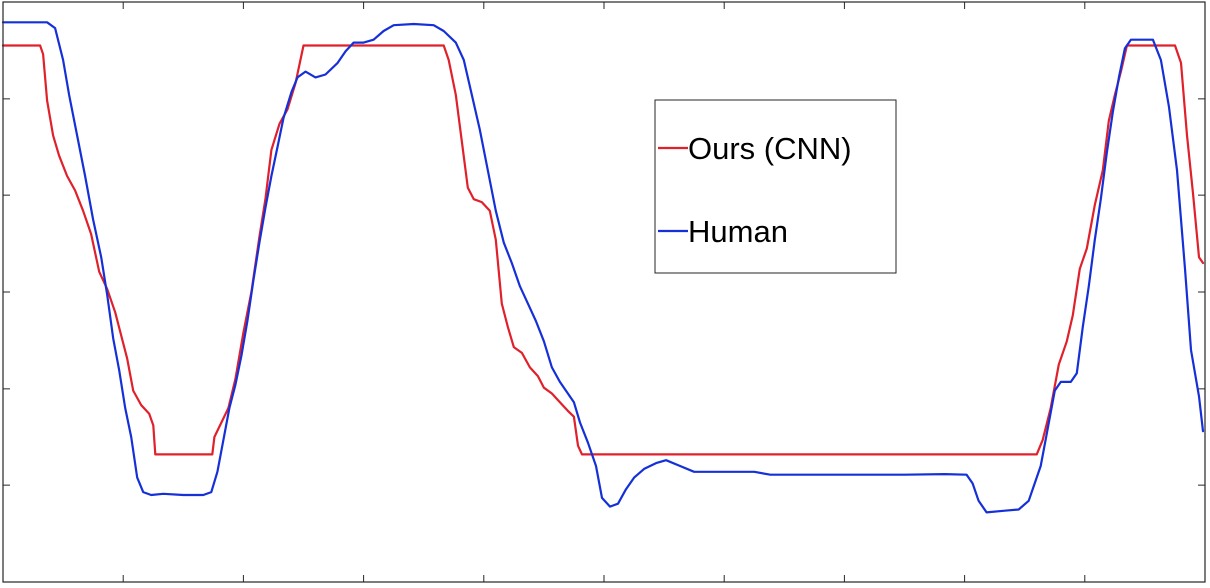 This screenshot has height=588, width=1210. I want to click on legend-label-human: Human, so click(738, 231).